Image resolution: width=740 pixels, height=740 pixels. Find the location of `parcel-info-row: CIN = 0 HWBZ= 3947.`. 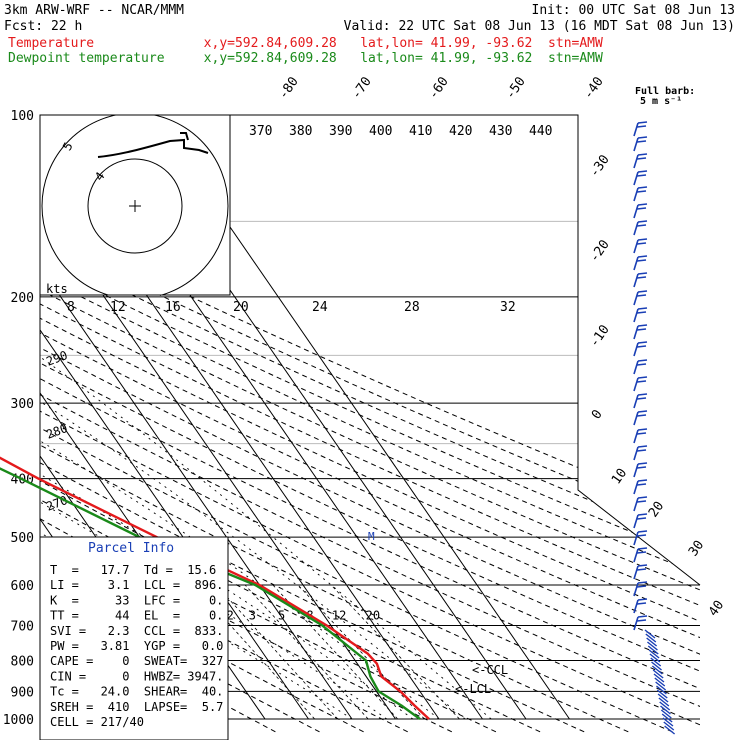

parcel-info-row: CIN = 0 HWBZ= 3947. is located at coordinates (136, 676).